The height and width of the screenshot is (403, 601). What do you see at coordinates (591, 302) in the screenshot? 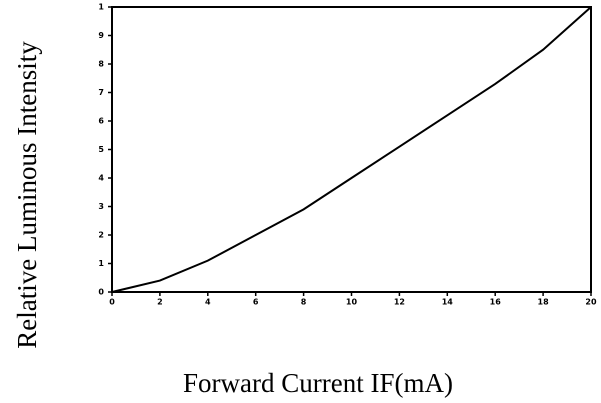
I see `x-tick-label: 20` at bounding box center [591, 302].